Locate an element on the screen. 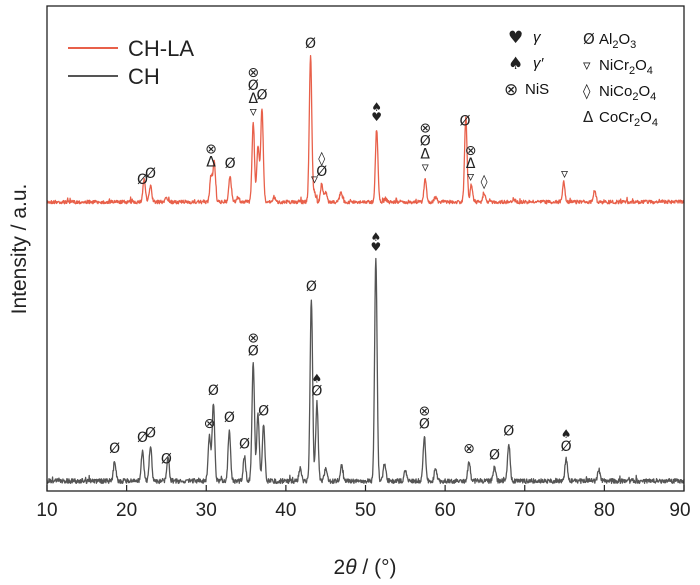 The image size is (700, 585). legend-label-chla: CH-LA is located at coordinates (161, 48).